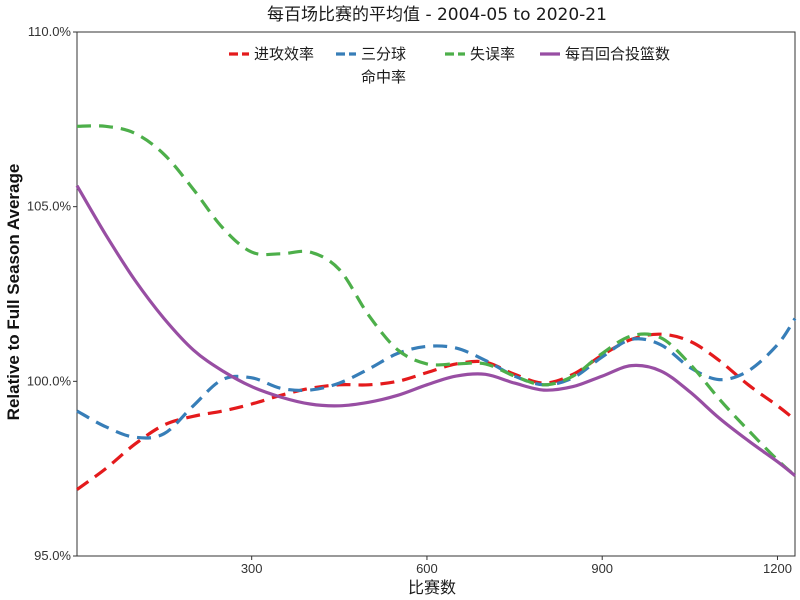  What do you see at coordinates (49, 206) in the screenshot?
I see `y-tick-label: 105.0%` at bounding box center [49, 206].